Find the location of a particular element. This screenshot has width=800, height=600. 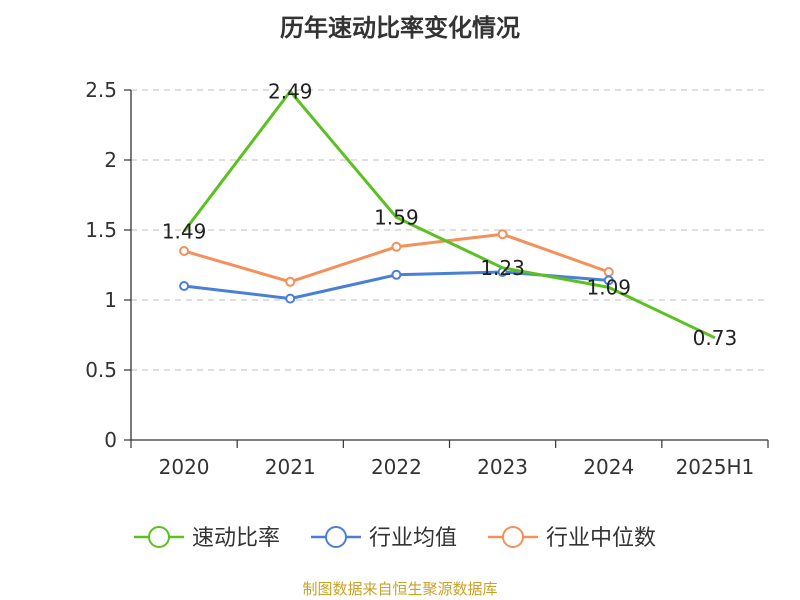

x-tick-label: 2023 is located at coordinates (502, 467).